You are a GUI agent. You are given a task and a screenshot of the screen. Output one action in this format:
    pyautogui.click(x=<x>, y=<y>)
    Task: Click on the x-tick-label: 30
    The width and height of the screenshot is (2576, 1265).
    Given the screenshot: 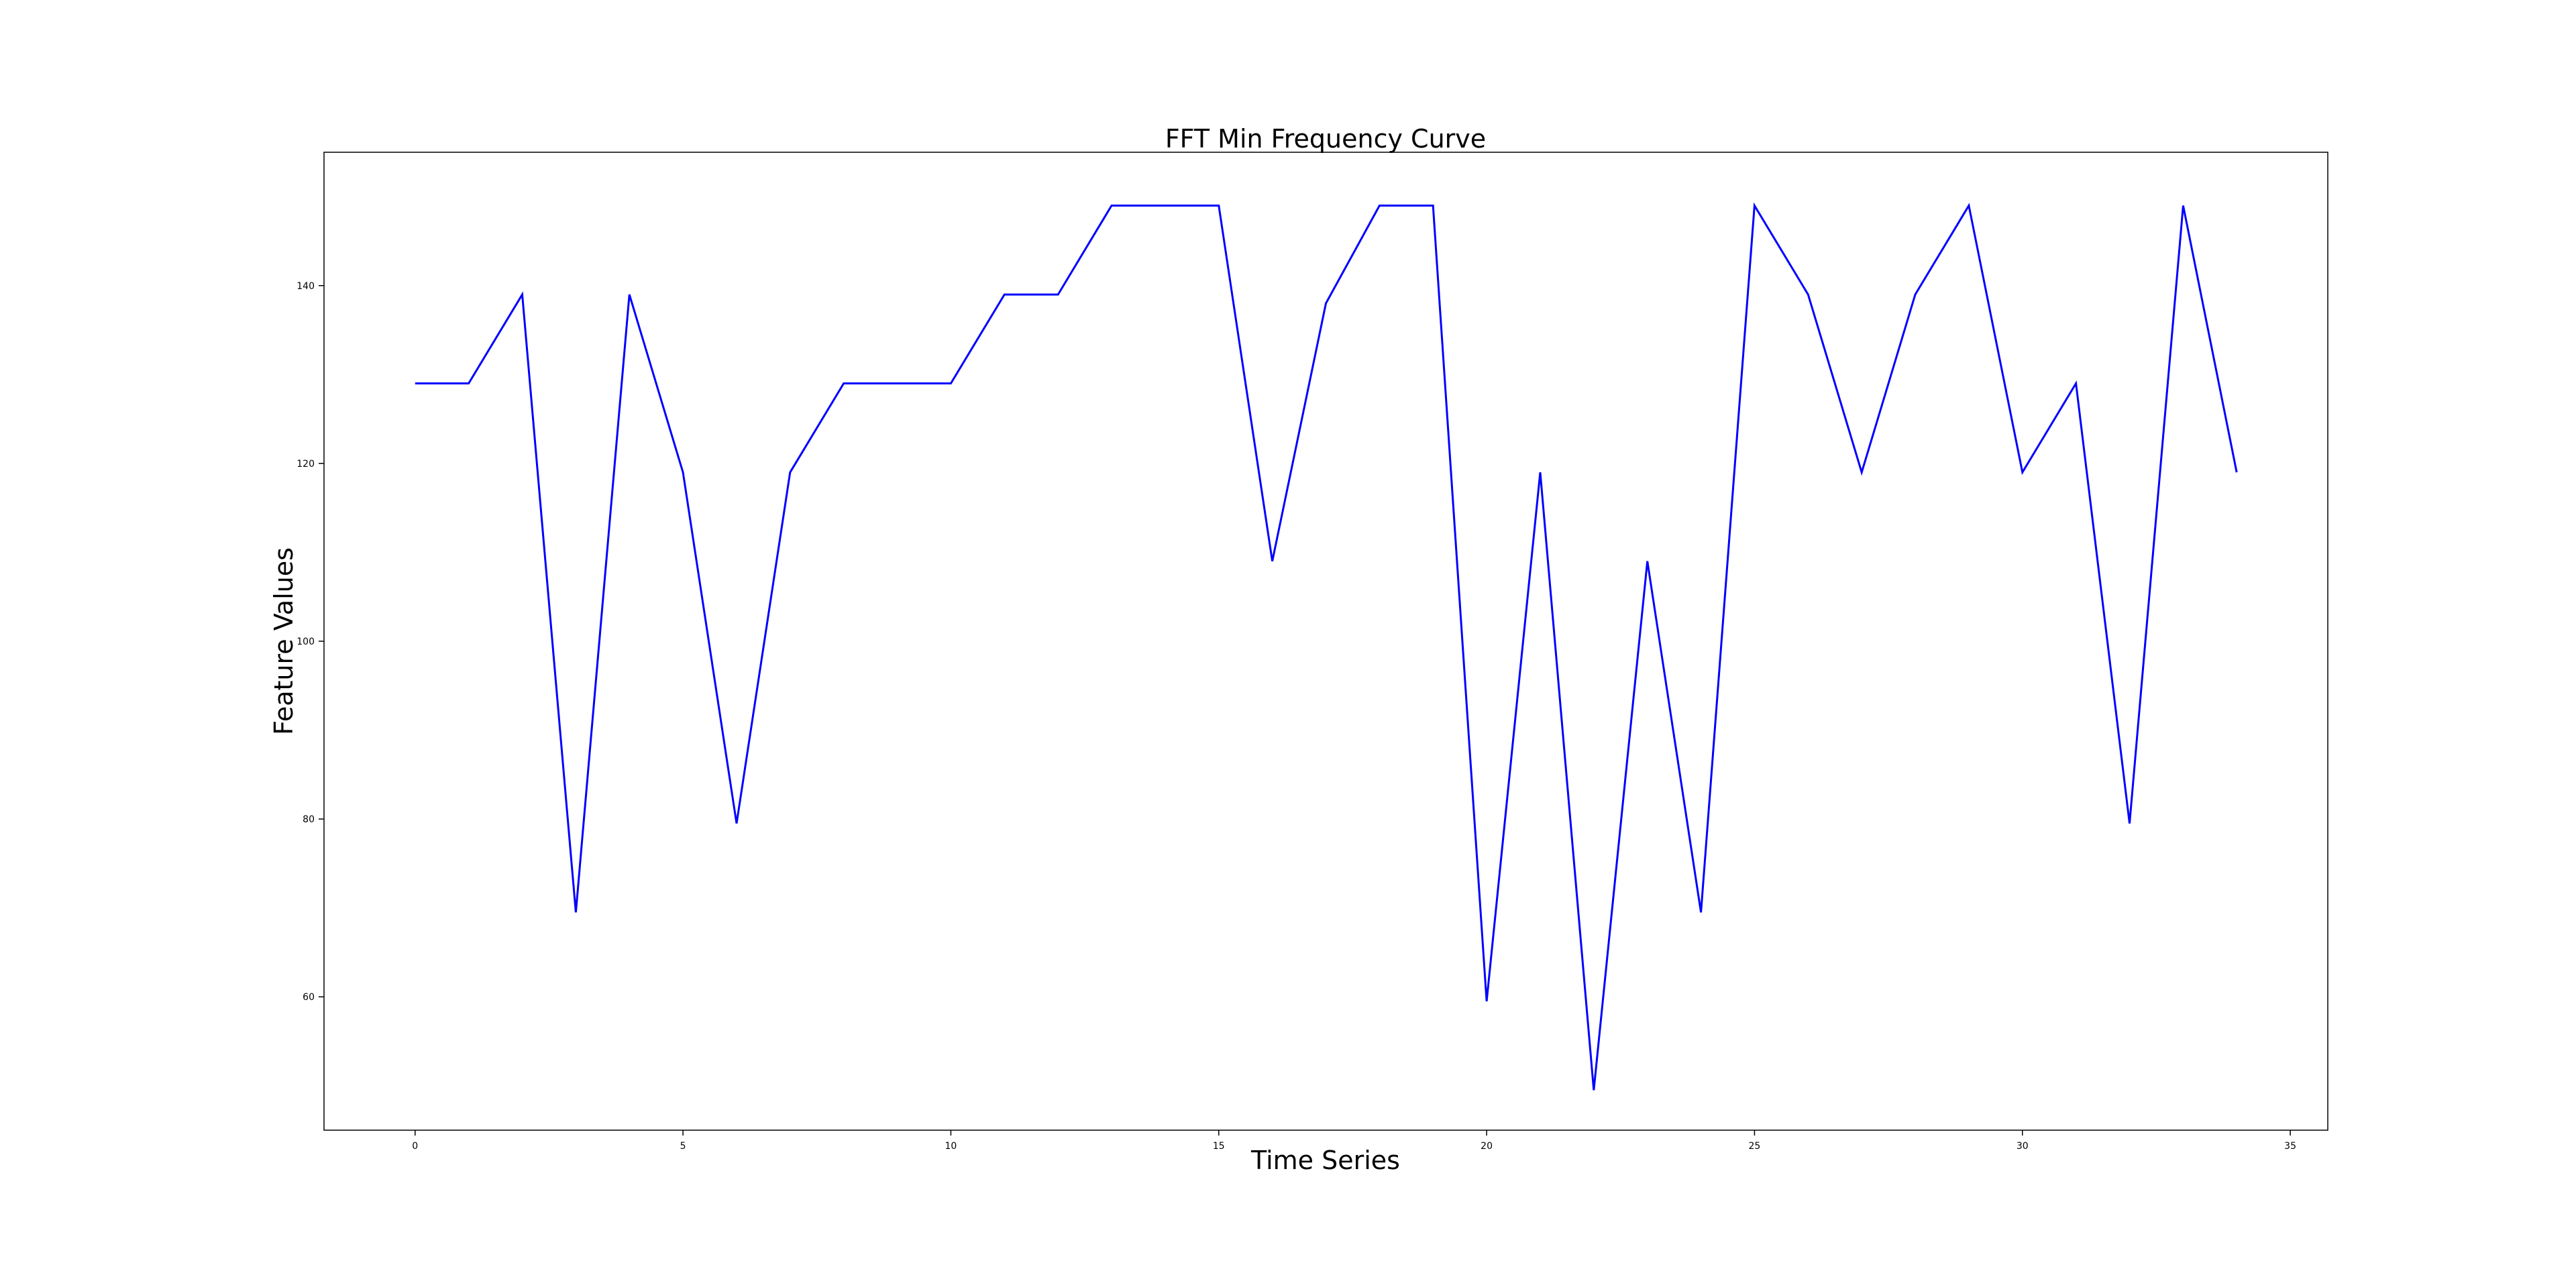 What is the action you would take?
    pyautogui.click(x=2023, y=1147)
    